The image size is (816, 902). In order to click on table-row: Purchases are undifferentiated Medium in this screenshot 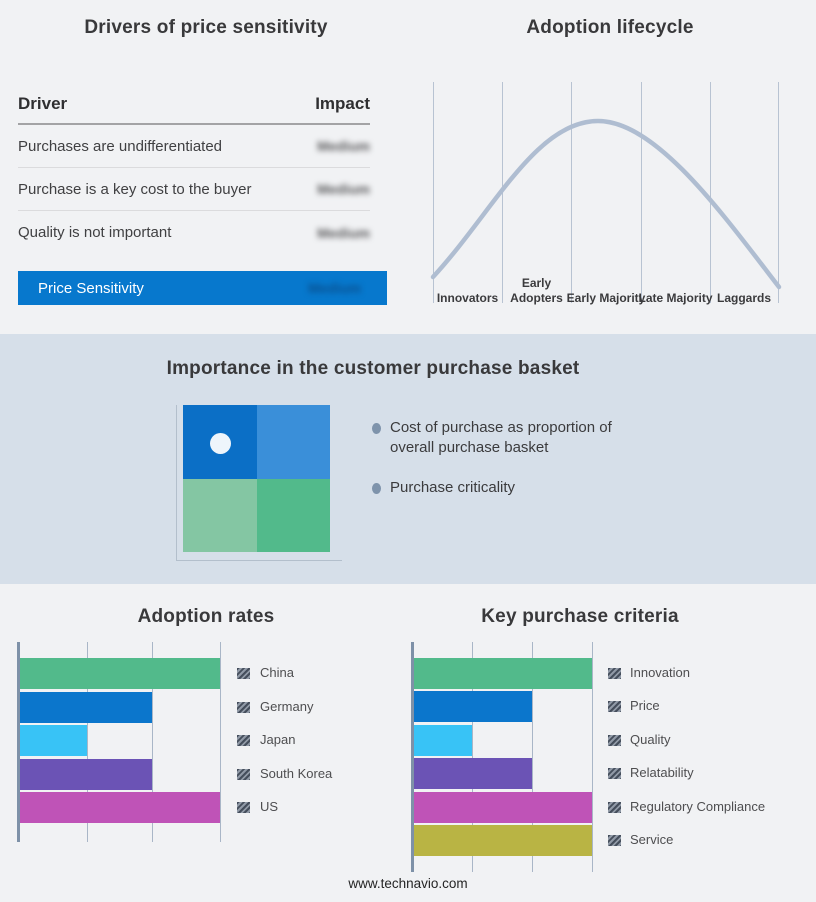, I will do `click(194, 146)`.